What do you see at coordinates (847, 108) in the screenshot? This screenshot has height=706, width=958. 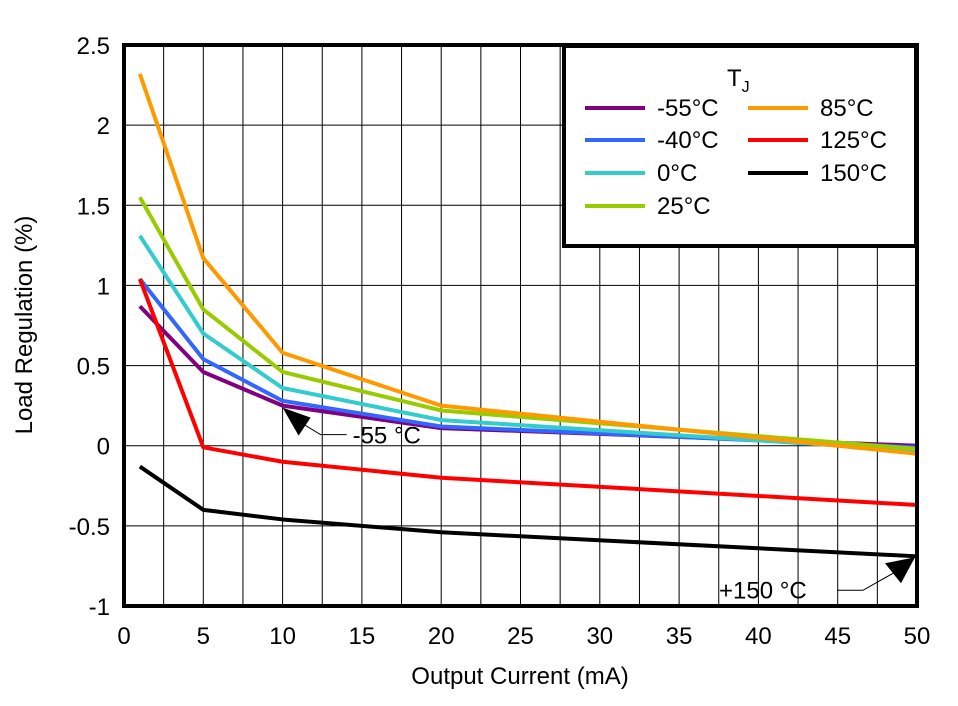 I see `legend-label: 85°C` at bounding box center [847, 108].